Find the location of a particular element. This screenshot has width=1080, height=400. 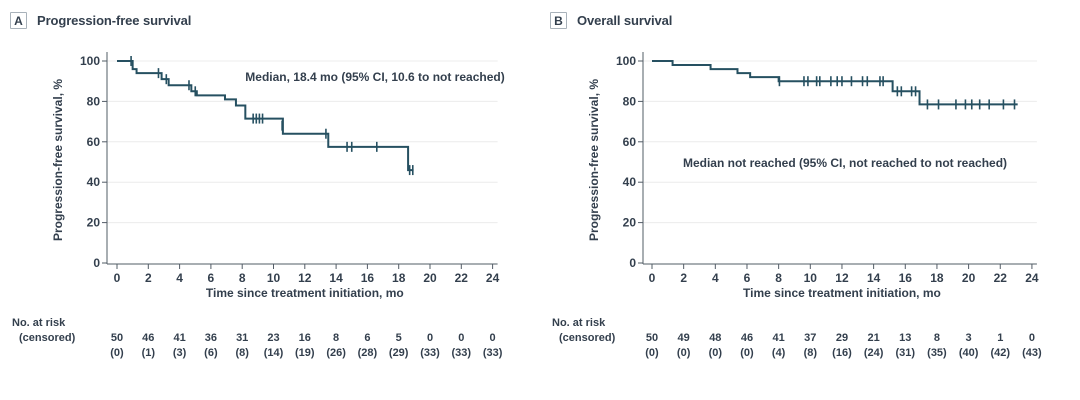

x-tick-label: 22 is located at coordinates (1001, 278).